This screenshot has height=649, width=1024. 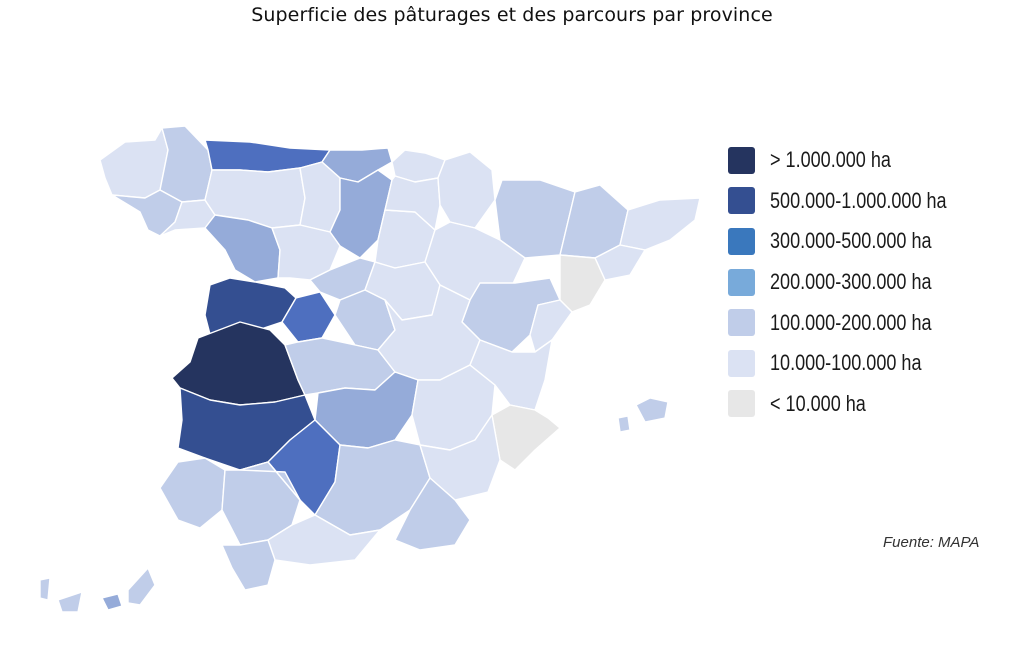 I want to click on legend-label: < 10.000 ha, so click(x=818, y=403).